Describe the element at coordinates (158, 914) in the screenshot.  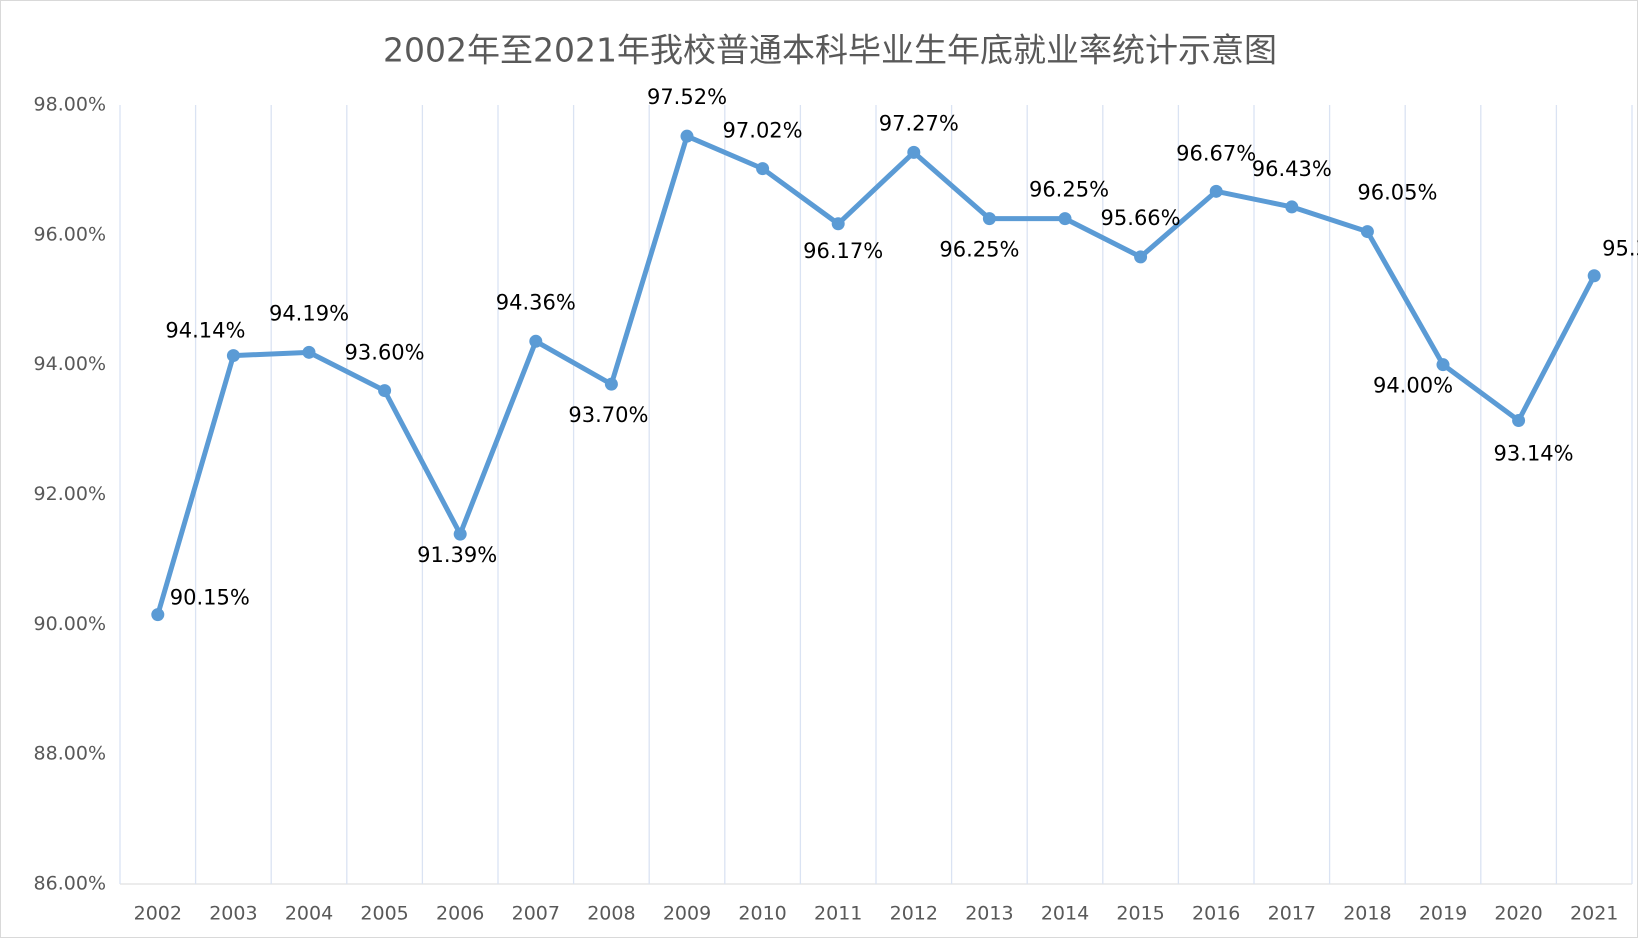
I see `x-tick-label: 2002` at that location.